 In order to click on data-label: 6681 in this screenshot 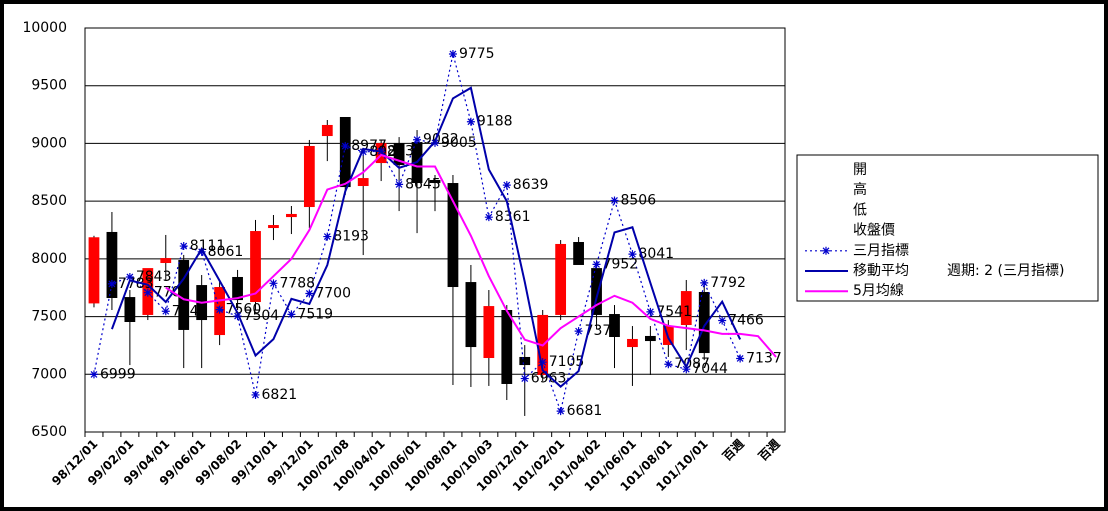, I will do `click(585, 411)`.